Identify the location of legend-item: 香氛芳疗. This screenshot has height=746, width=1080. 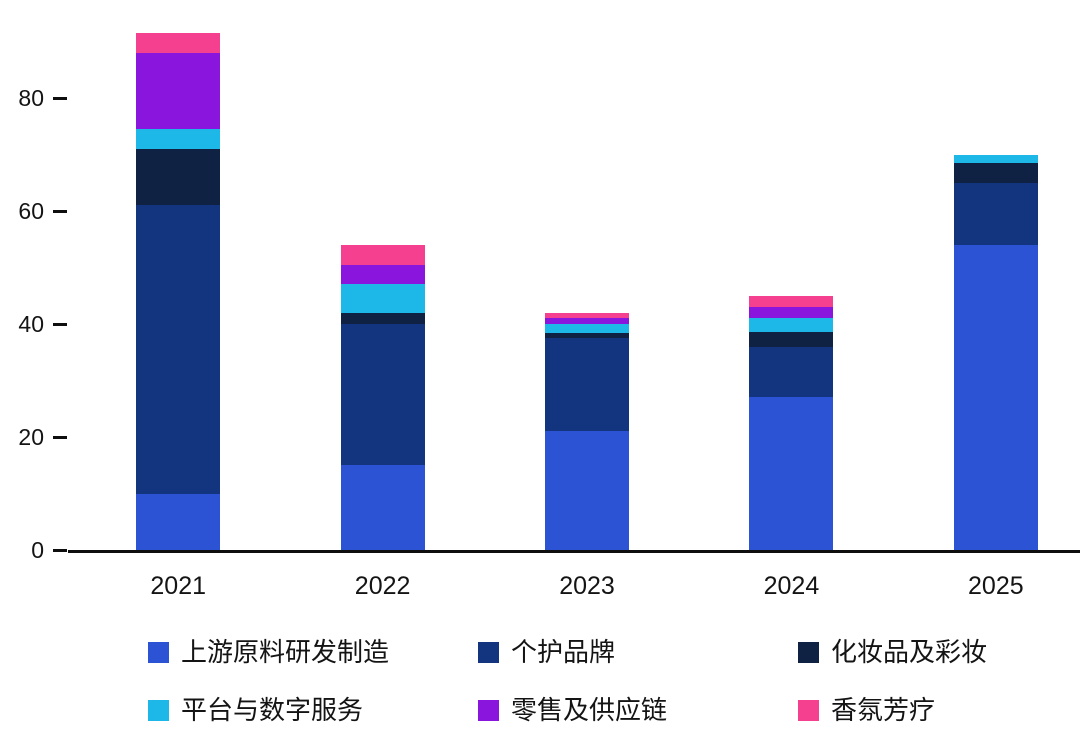
(892, 710).